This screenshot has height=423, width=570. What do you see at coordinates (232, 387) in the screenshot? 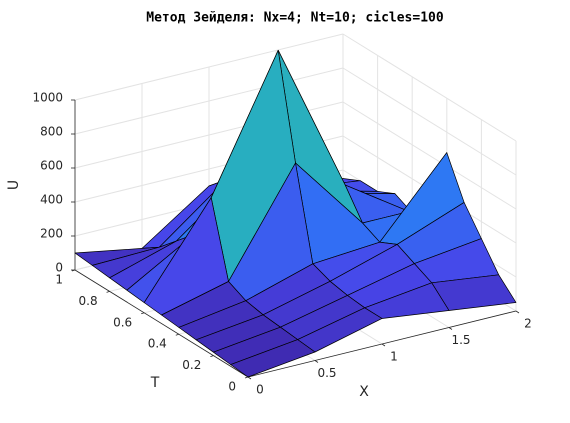
I see `y-tick-label: 0` at bounding box center [232, 387].